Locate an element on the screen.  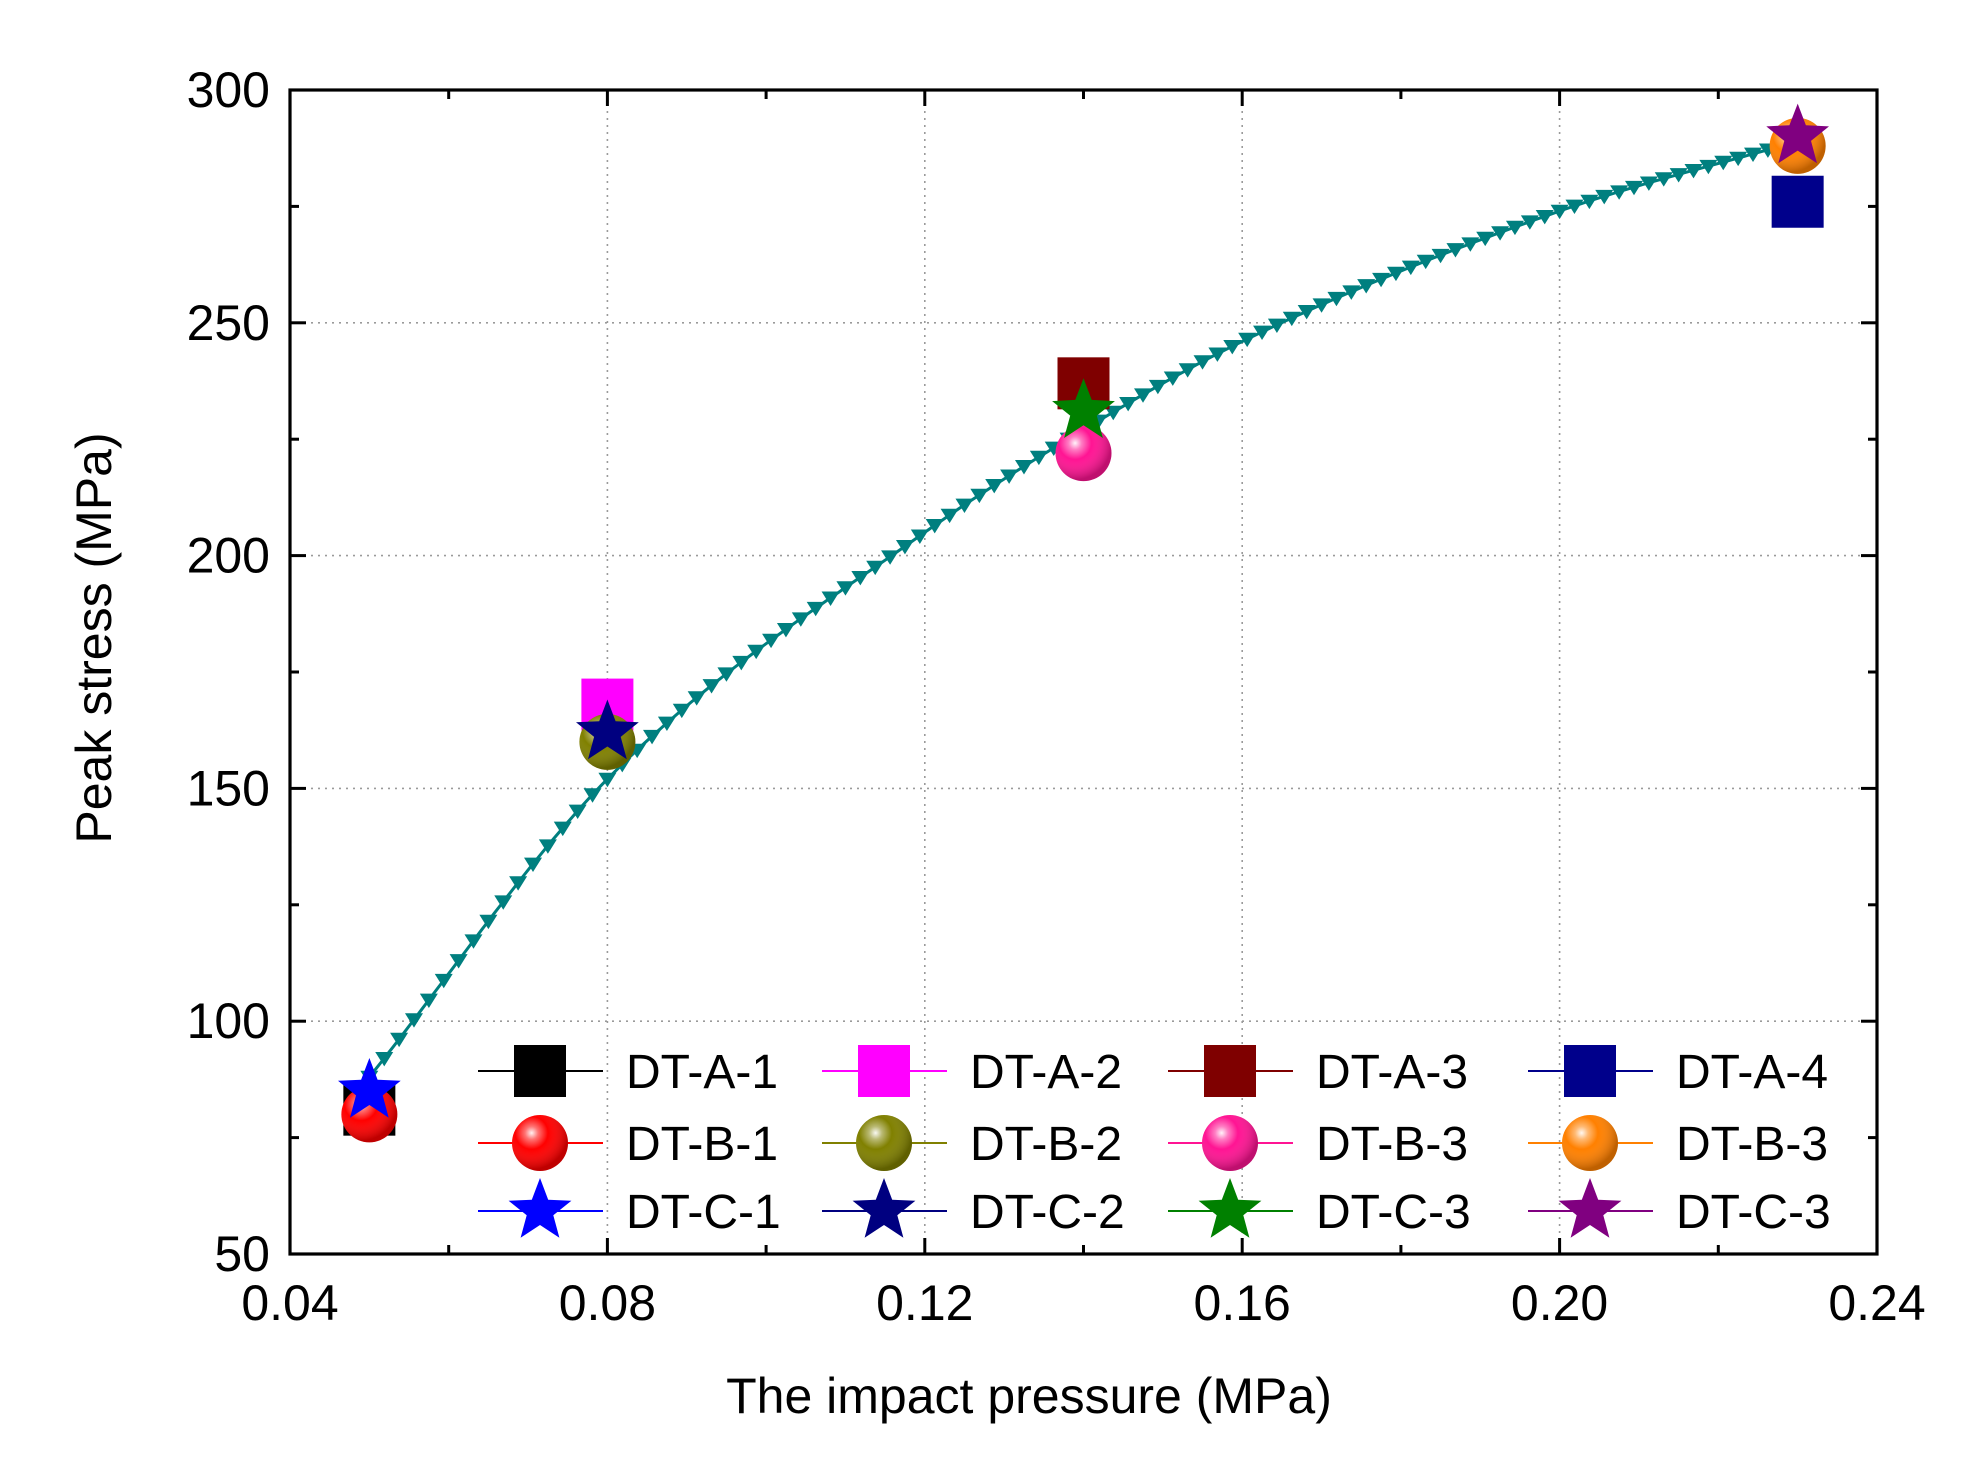
legend-item: DT-B-1 is located at coordinates (628, 1143).